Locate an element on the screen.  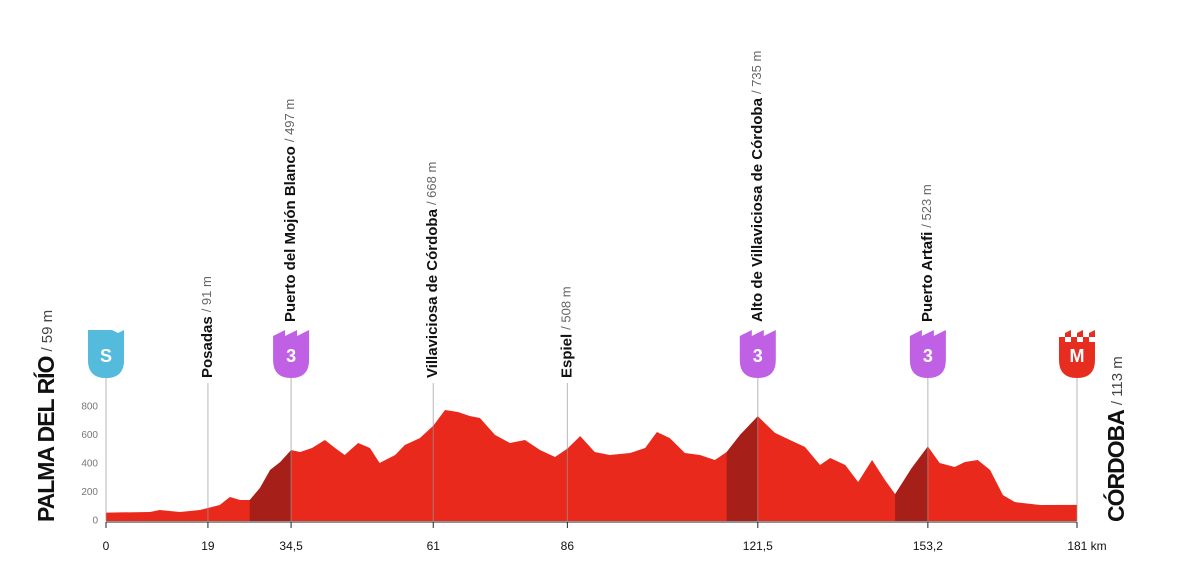
waypoint-label: Posadas / 91 m is located at coordinates (207, 327).